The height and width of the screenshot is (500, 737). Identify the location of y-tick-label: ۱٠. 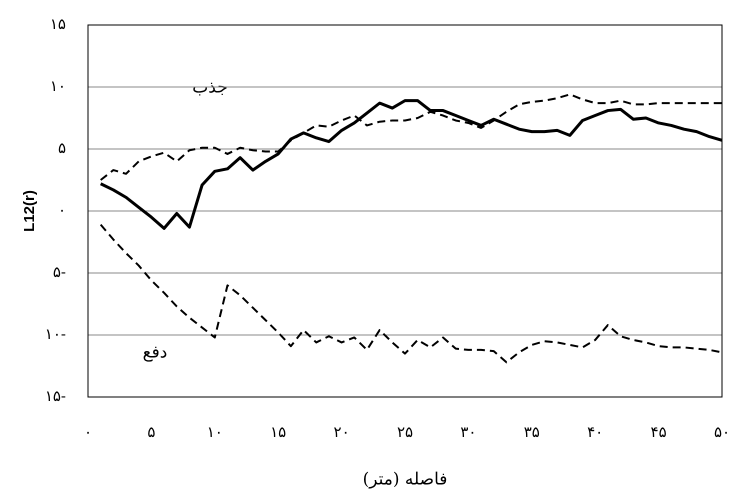
(58, 86).